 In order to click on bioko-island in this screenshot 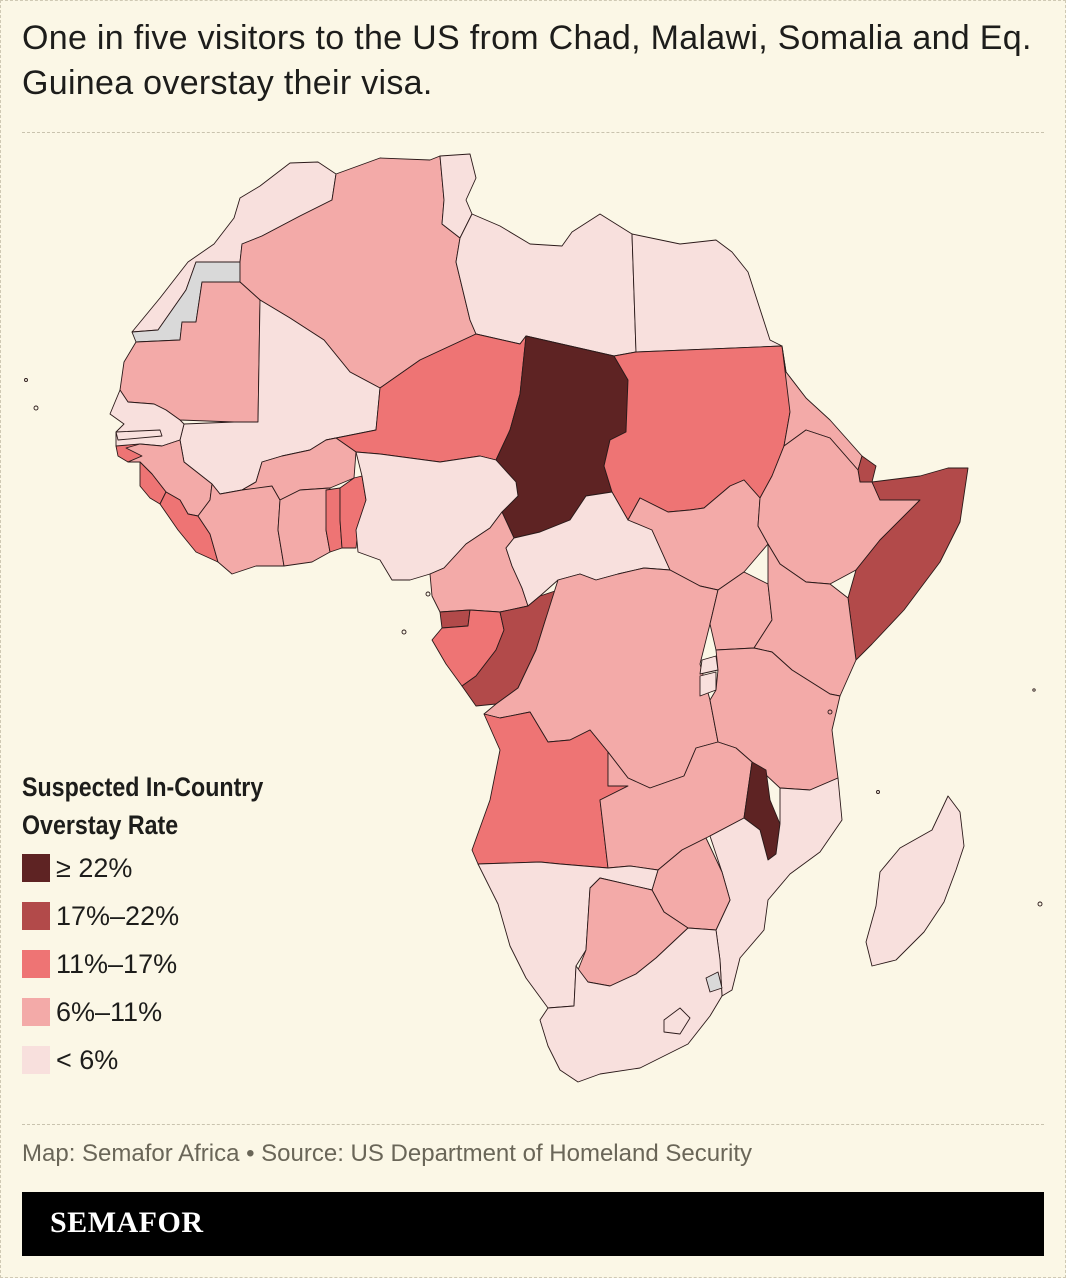, I will do `click(428, 594)`.